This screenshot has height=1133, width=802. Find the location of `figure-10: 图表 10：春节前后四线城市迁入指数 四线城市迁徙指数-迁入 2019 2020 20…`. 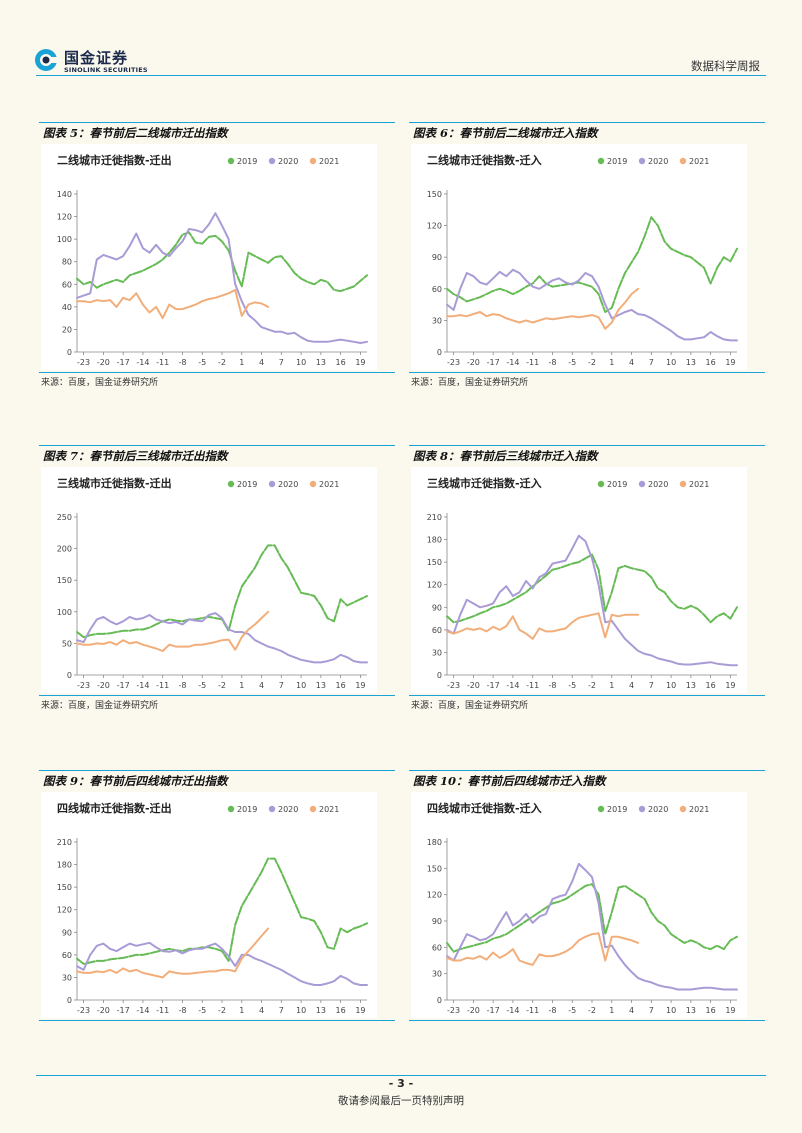

figure-10: 图表 10：春节前后四线城市迁入指数 四线城市迁徙指数-迁入 2019 2020 20… is located at coordinates (587, 910).